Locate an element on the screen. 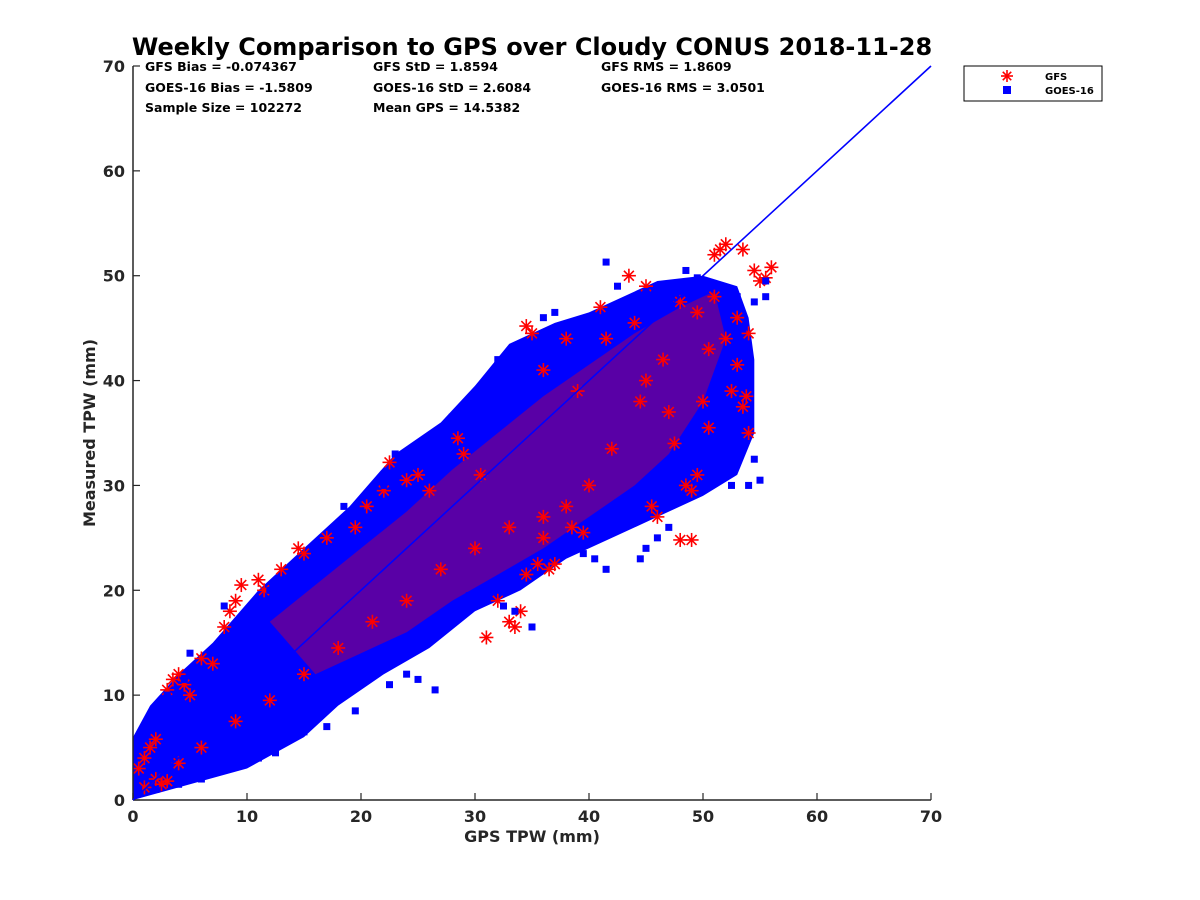 The image size is (1200, 900). goes-bias-stat: GOES-16 Bias = -1.5809 is located at coordinates (229, 87).